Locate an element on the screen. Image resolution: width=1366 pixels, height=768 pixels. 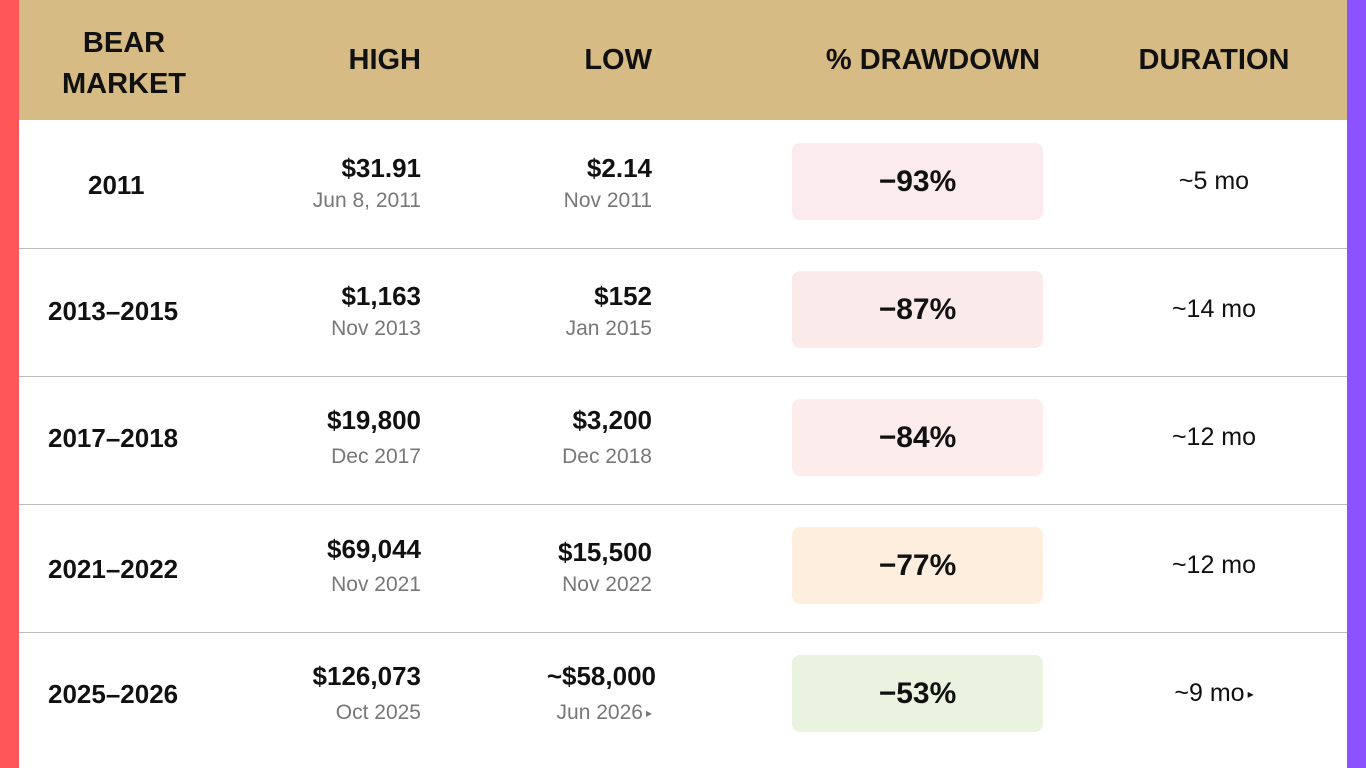
low-date-wrapper: Jun 2026 ▸ is located at coordinates (604, 713).